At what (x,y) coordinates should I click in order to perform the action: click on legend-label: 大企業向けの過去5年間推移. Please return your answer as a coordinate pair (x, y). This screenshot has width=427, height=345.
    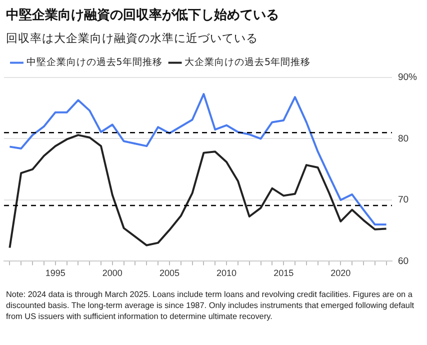
    Looking at the image, I should click on (247, 62).